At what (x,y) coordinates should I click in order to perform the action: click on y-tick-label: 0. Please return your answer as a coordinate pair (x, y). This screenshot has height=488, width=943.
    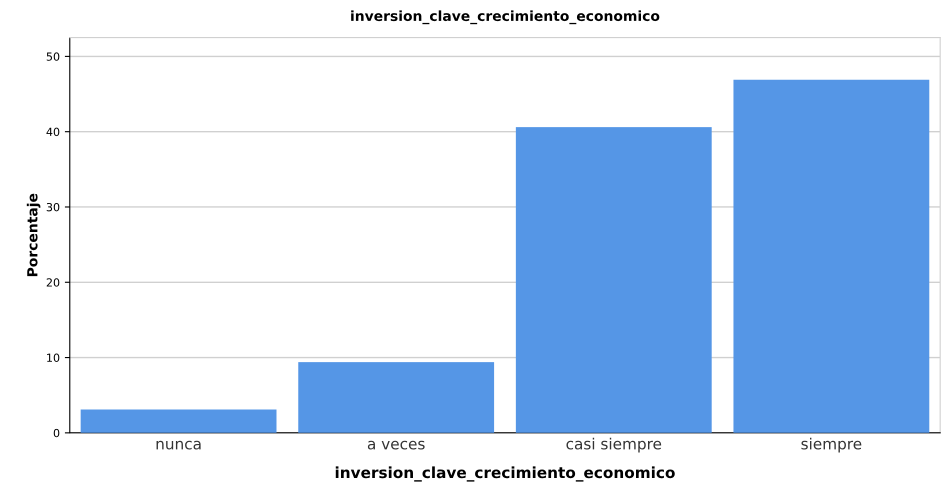
    Looking at the image, I should click on (57, 433).